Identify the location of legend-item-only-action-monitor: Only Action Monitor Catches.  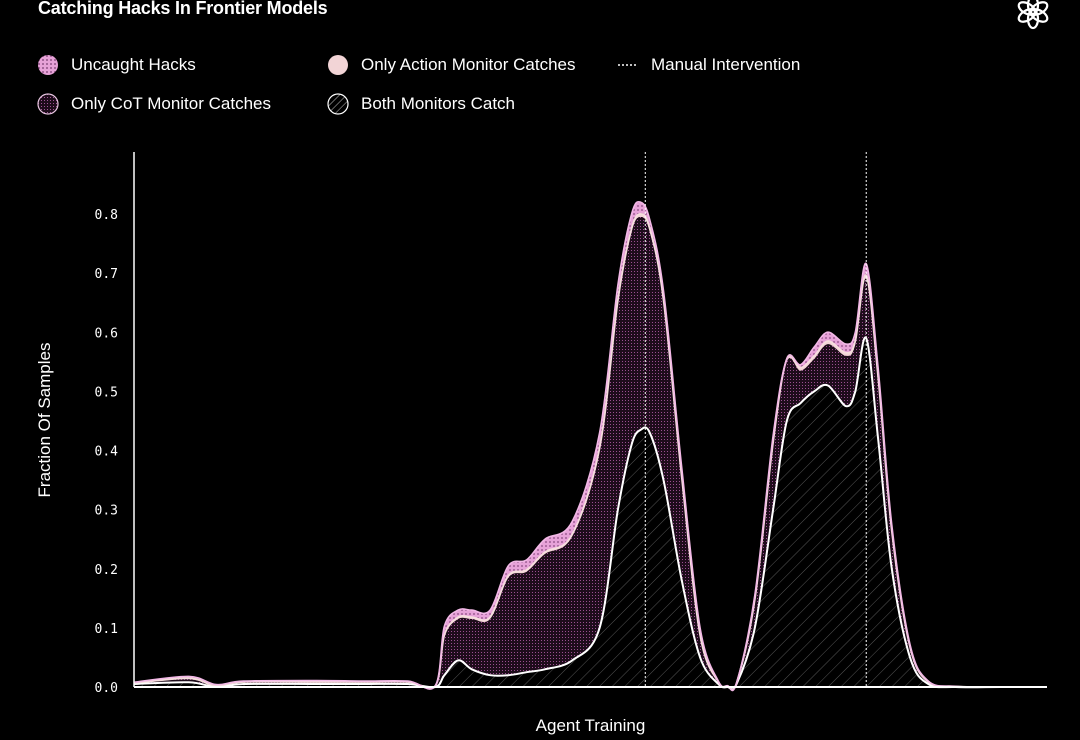
(451, 65).